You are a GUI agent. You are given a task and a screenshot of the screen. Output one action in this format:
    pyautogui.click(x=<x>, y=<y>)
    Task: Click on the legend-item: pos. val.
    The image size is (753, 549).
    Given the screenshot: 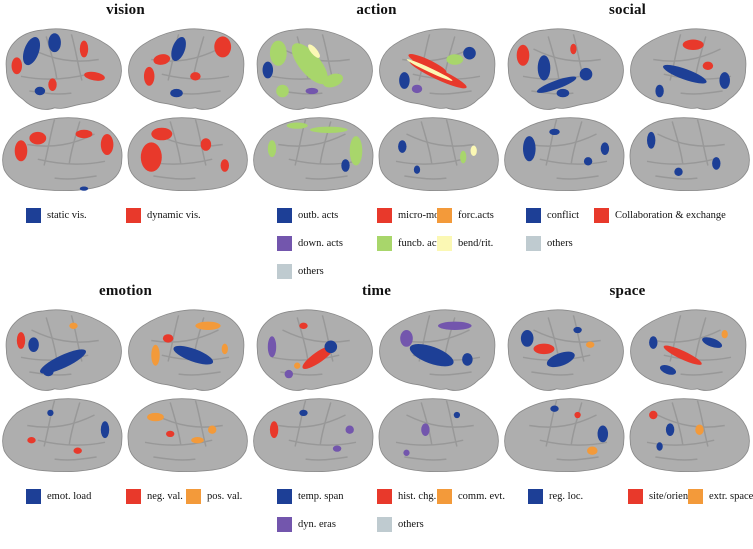 What is the action you would take?
    pyautogui.click(x=214, y=496)
    